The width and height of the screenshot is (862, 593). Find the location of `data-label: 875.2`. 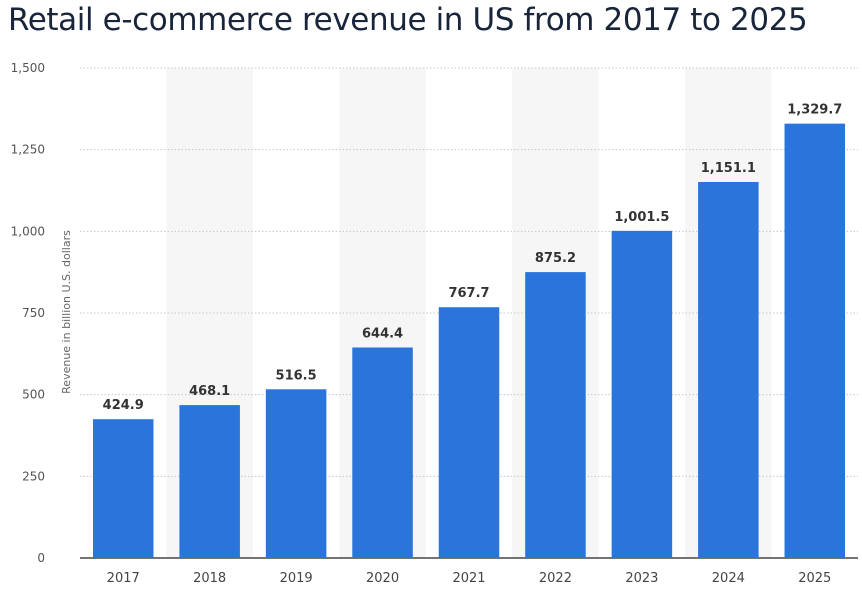

data-label: 875.2 is located at coordinates (555, 258).